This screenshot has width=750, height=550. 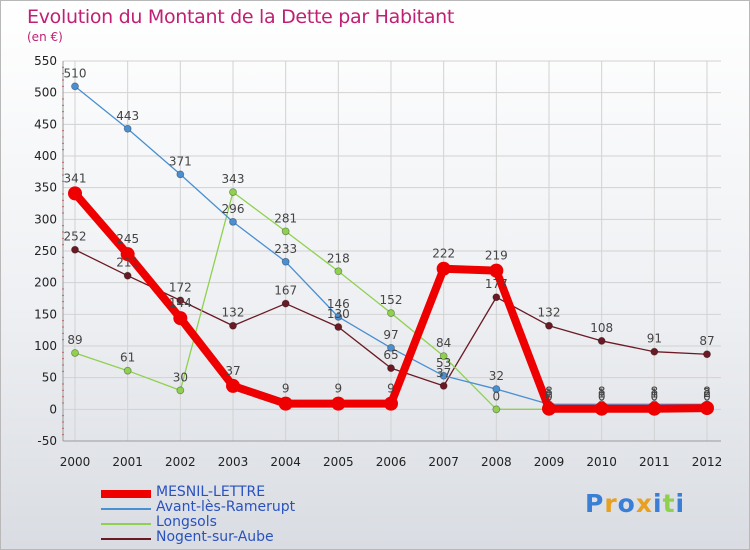 I want to click on legend-item-longsols: Longsols, so click(x=231, y=522).